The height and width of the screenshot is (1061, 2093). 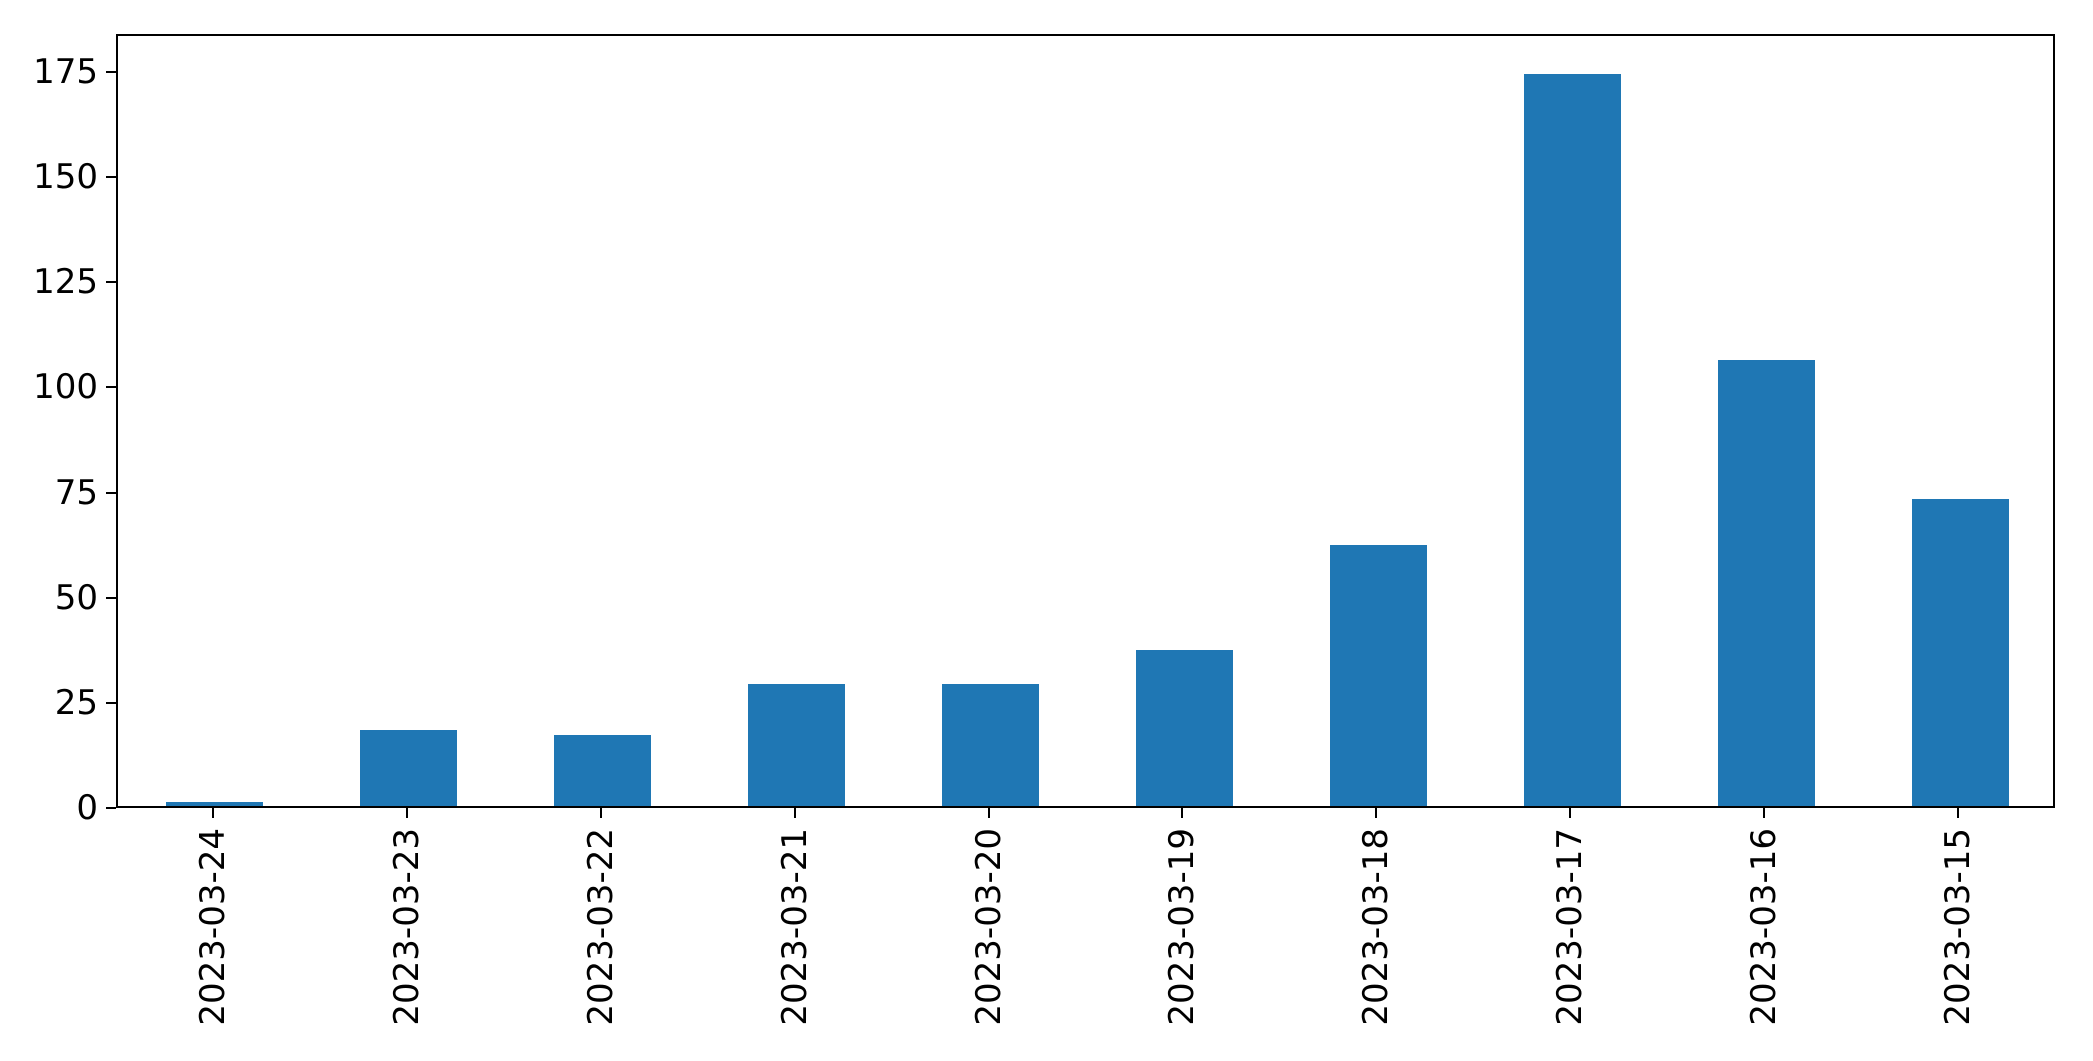 I want to click on y-tick-label-150: 150, so click(x=65, y=177).